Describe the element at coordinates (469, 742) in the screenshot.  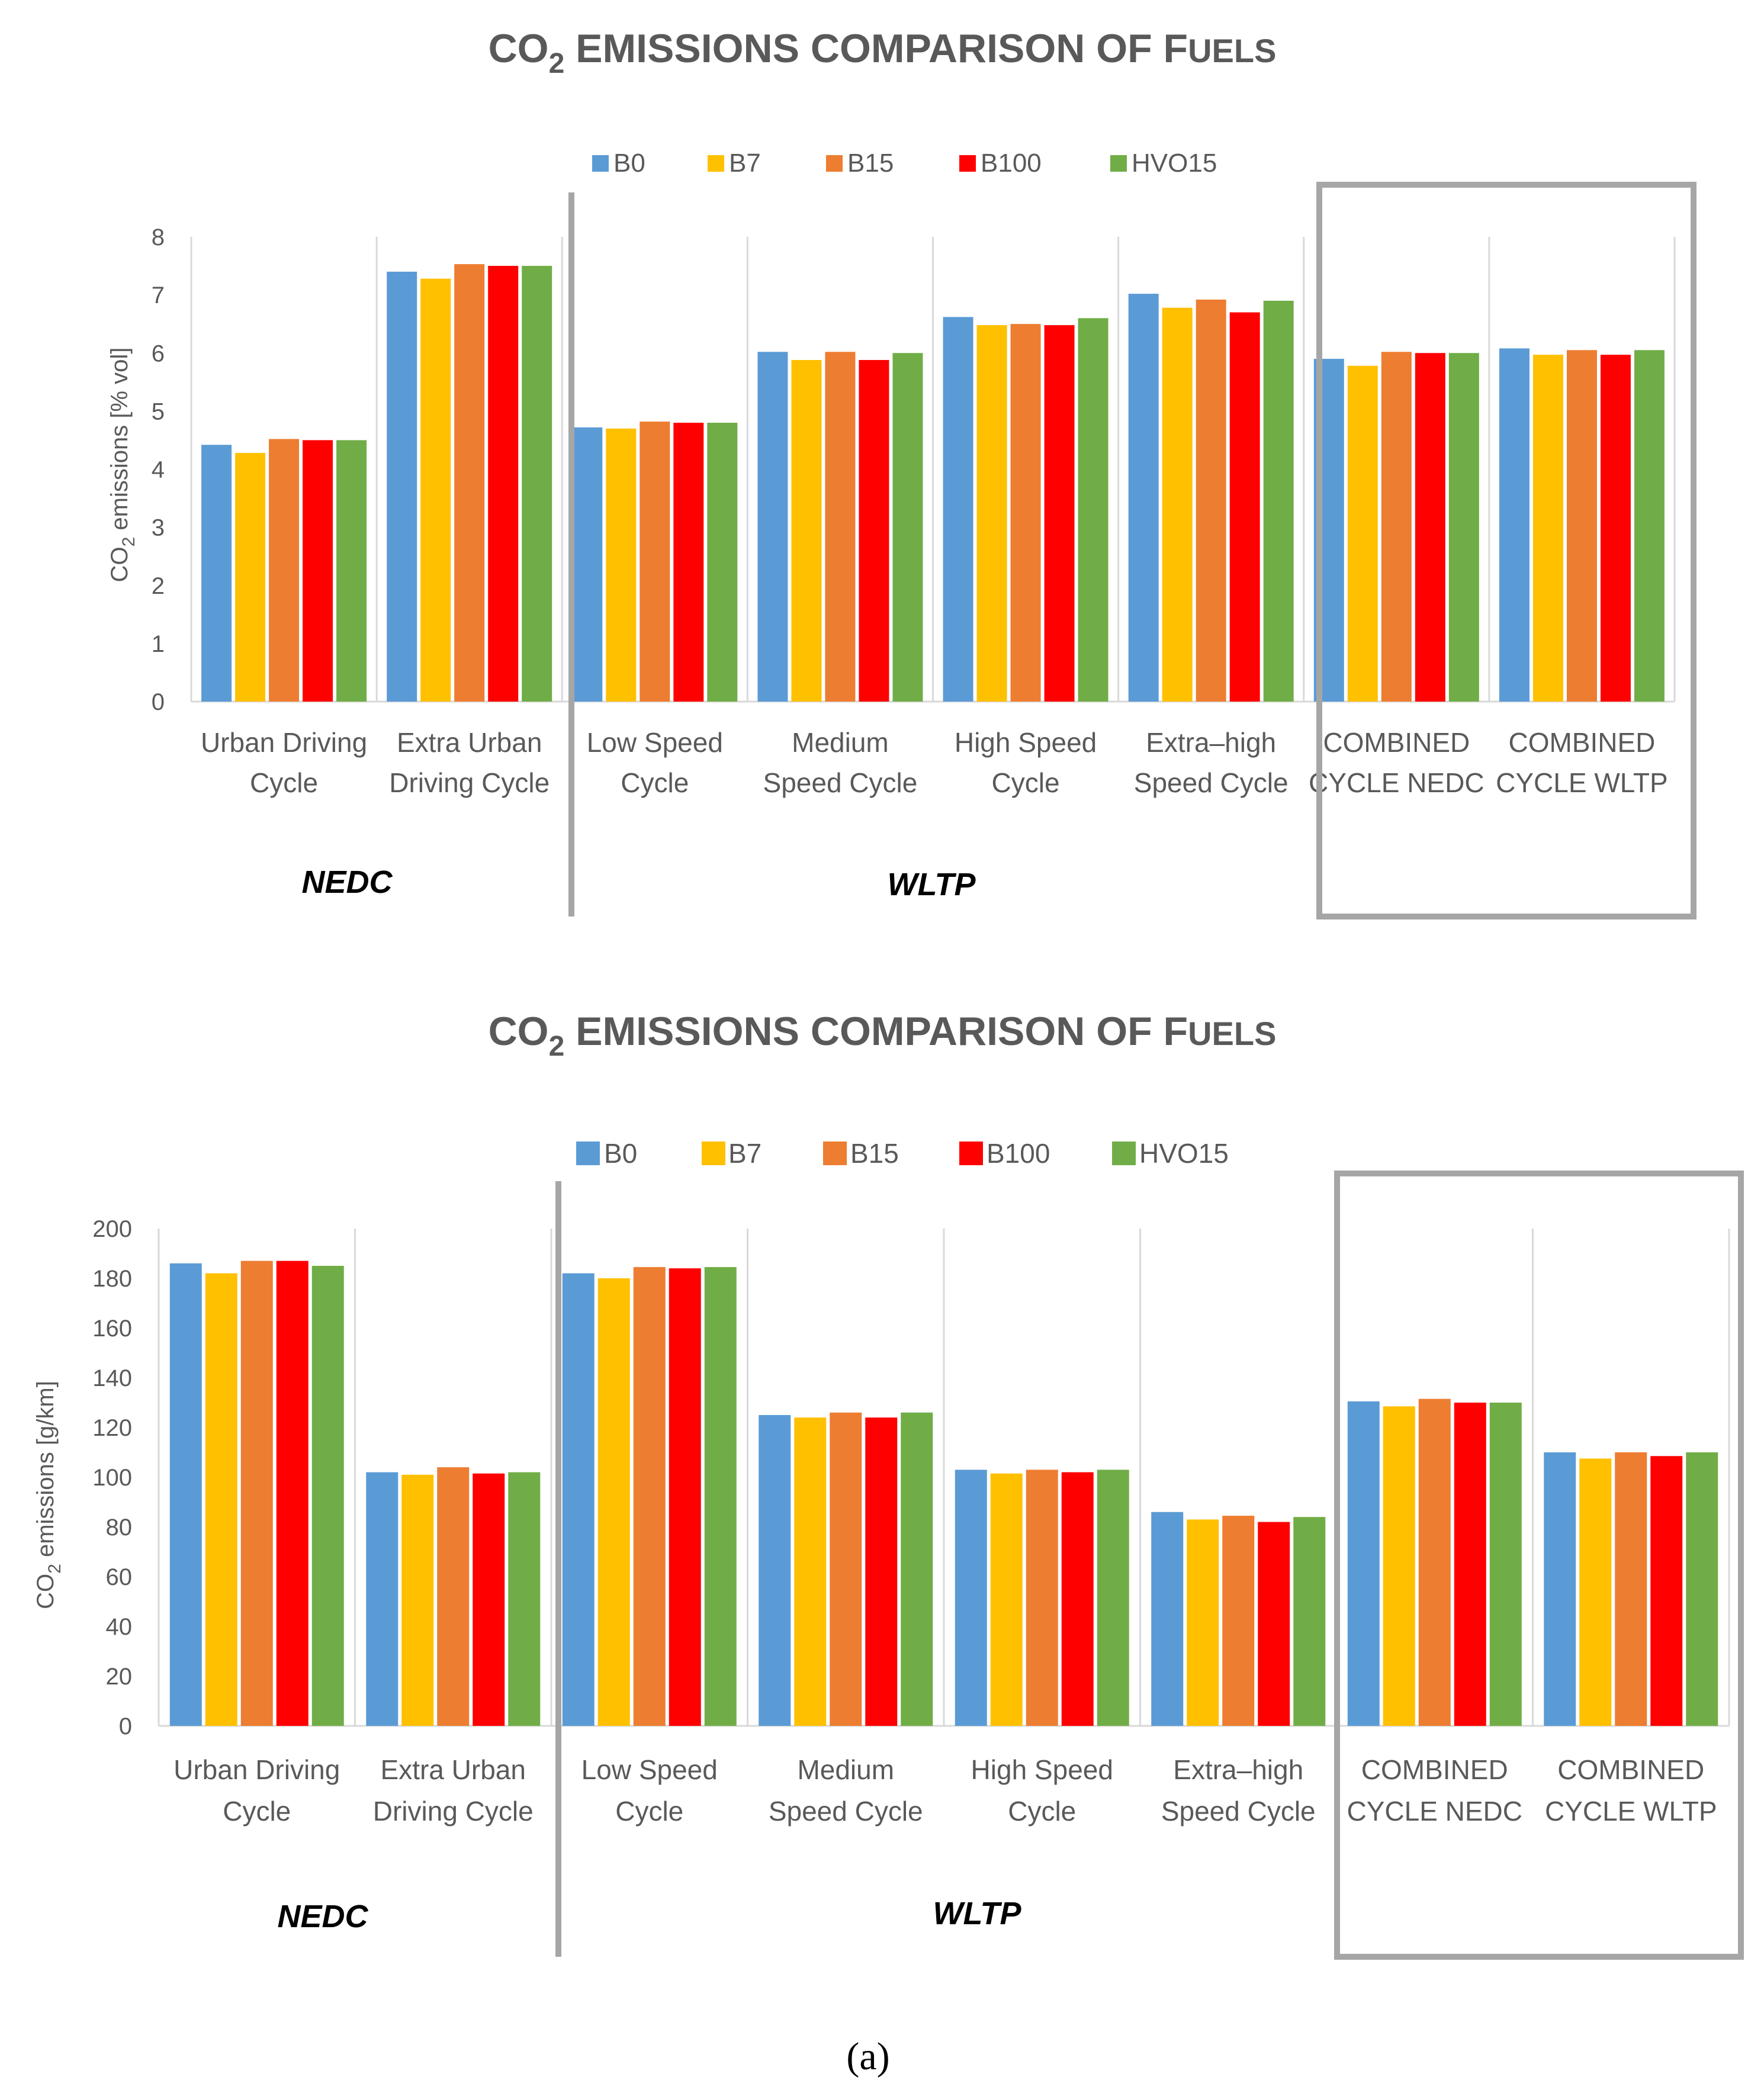
I see `chart-1-category-label: Extra Urban` at that location.